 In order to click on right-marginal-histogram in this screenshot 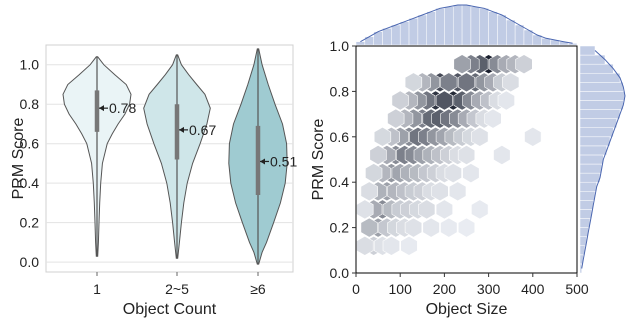, I will do `click(602, 159)`.